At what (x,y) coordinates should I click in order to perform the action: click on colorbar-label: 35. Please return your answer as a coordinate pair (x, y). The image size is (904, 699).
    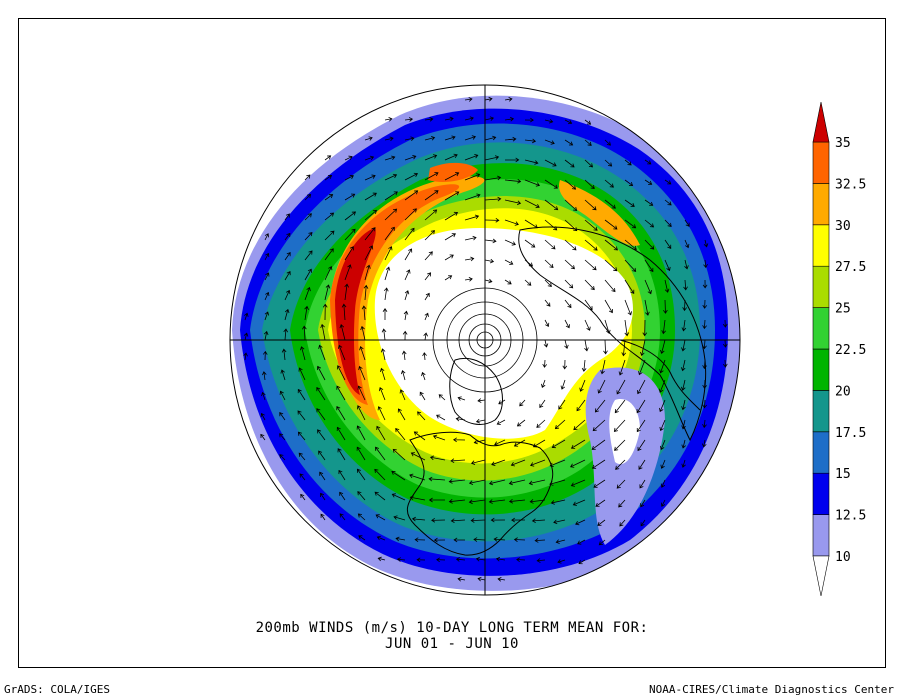
    Looking at the image, I should click on (843, 143).